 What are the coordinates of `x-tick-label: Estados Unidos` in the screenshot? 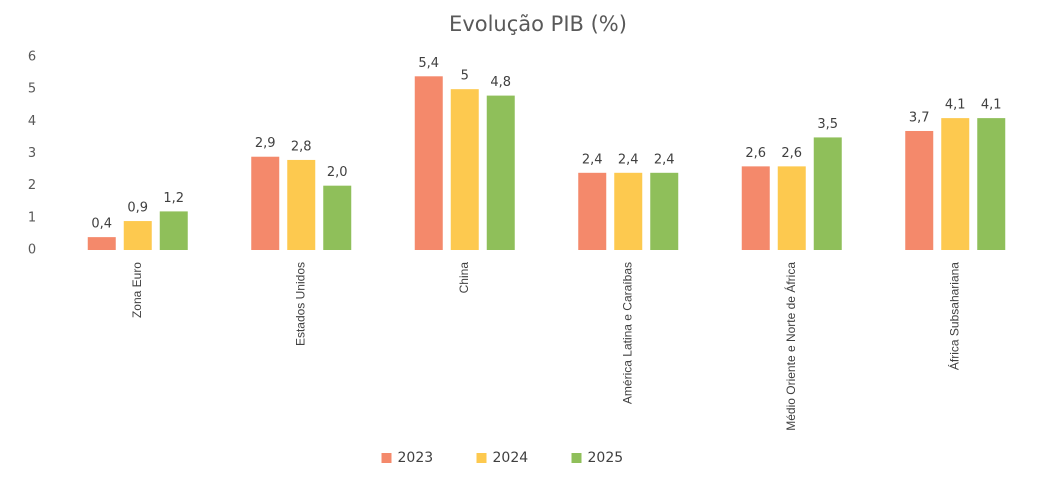 It's located at (300, 304).